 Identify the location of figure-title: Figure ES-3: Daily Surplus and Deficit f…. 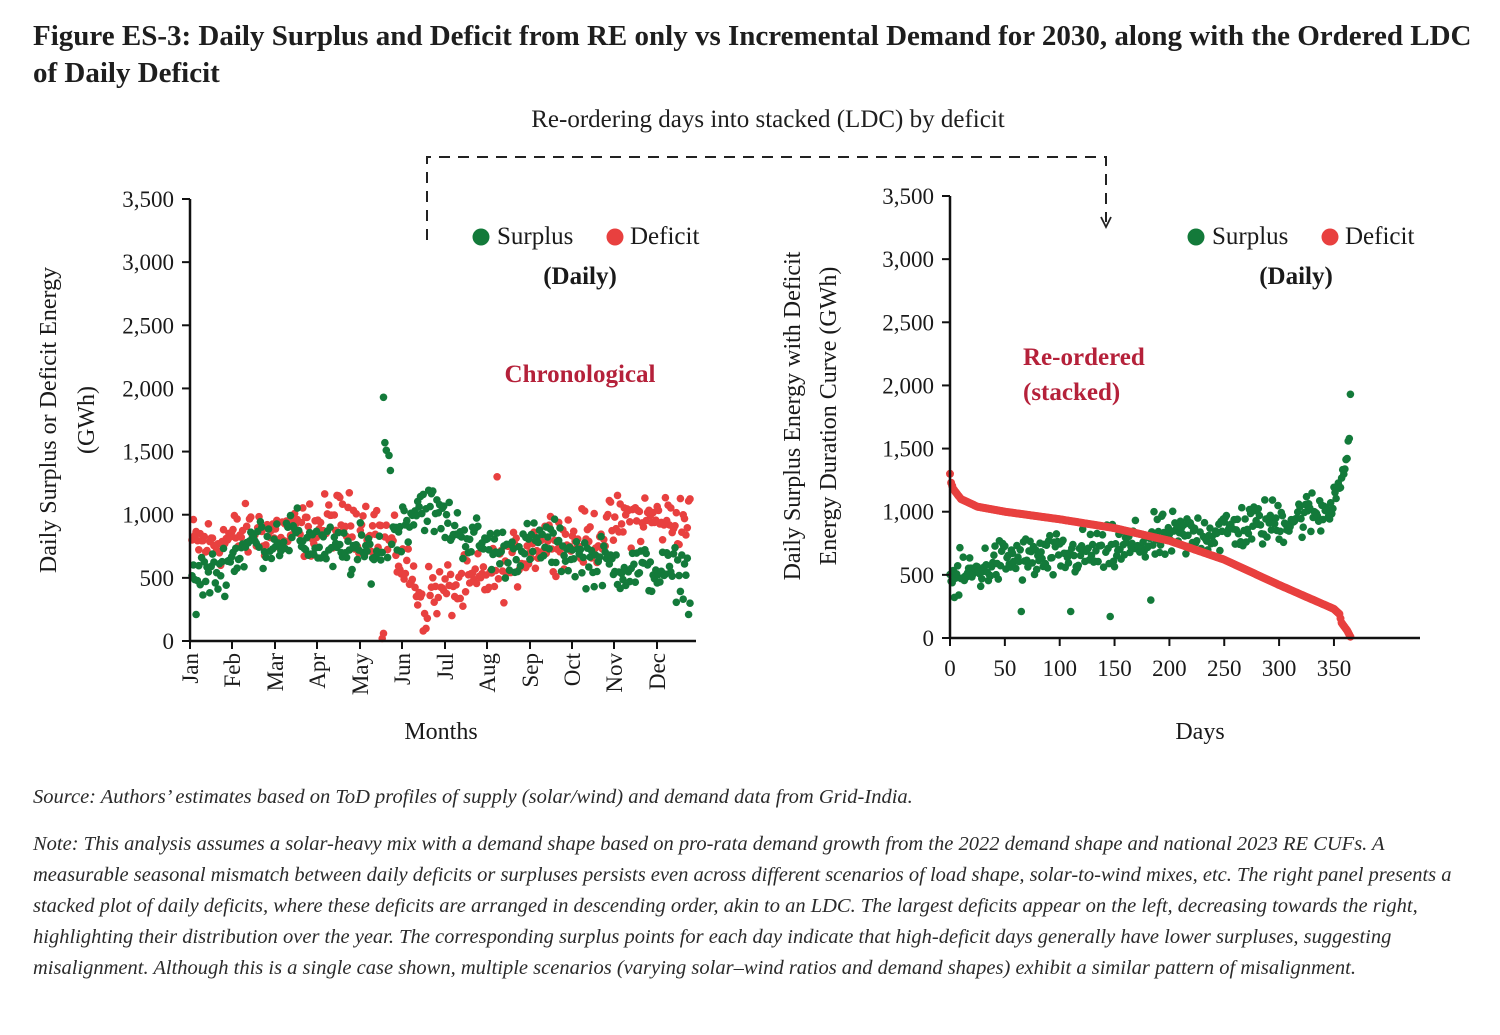
(752, 54).